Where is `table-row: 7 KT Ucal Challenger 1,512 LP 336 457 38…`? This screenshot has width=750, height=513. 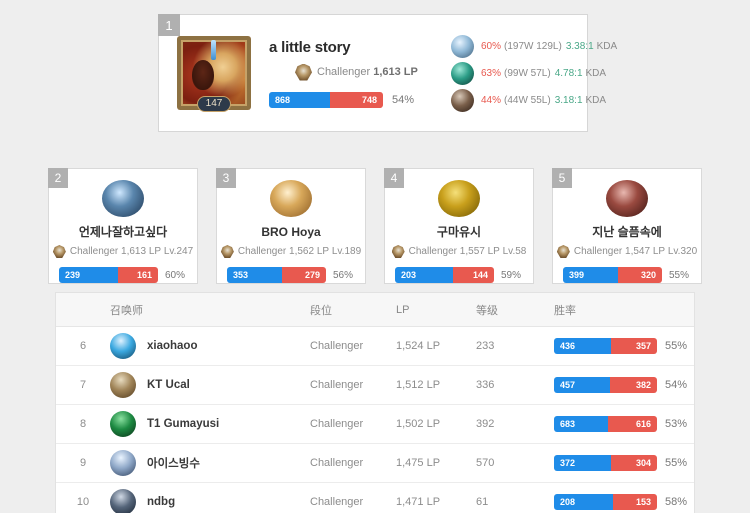
table-row: 7 KT Ucal Challenger 1,512 LP 336 457 38… is located at coordinates (375, 385).